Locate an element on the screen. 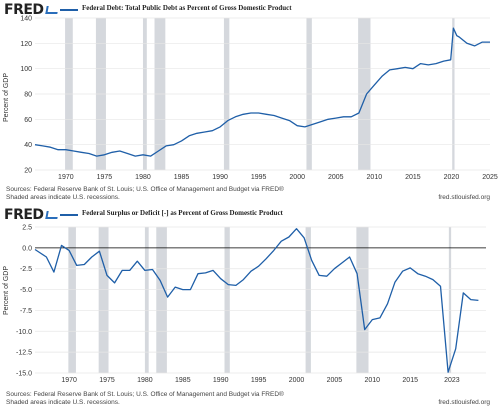 The width and height of the screenshot is (500, 409). y-tick-label: -12.5 is located at coordinates (24, 353).